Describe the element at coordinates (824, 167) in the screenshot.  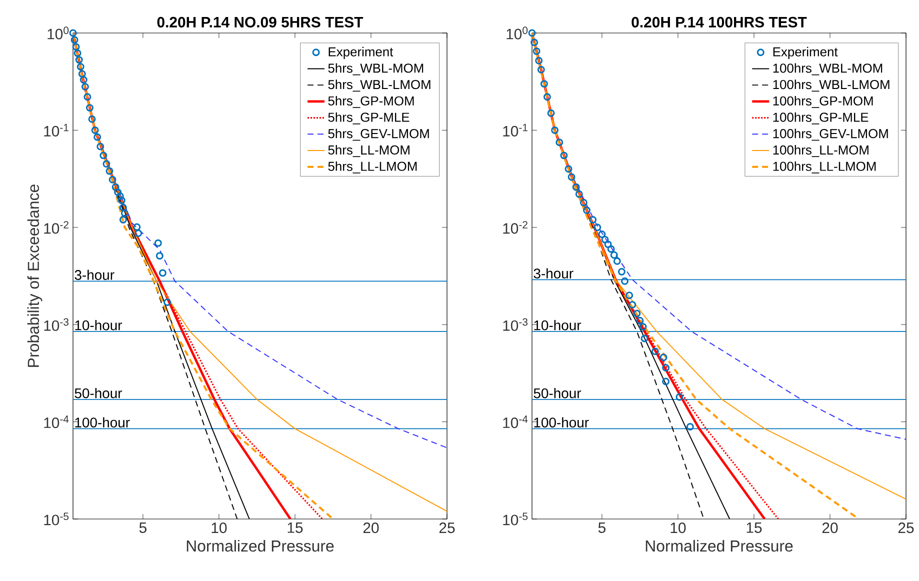
I see `legend-label: 100hrs_LL-LMOM` at that location.